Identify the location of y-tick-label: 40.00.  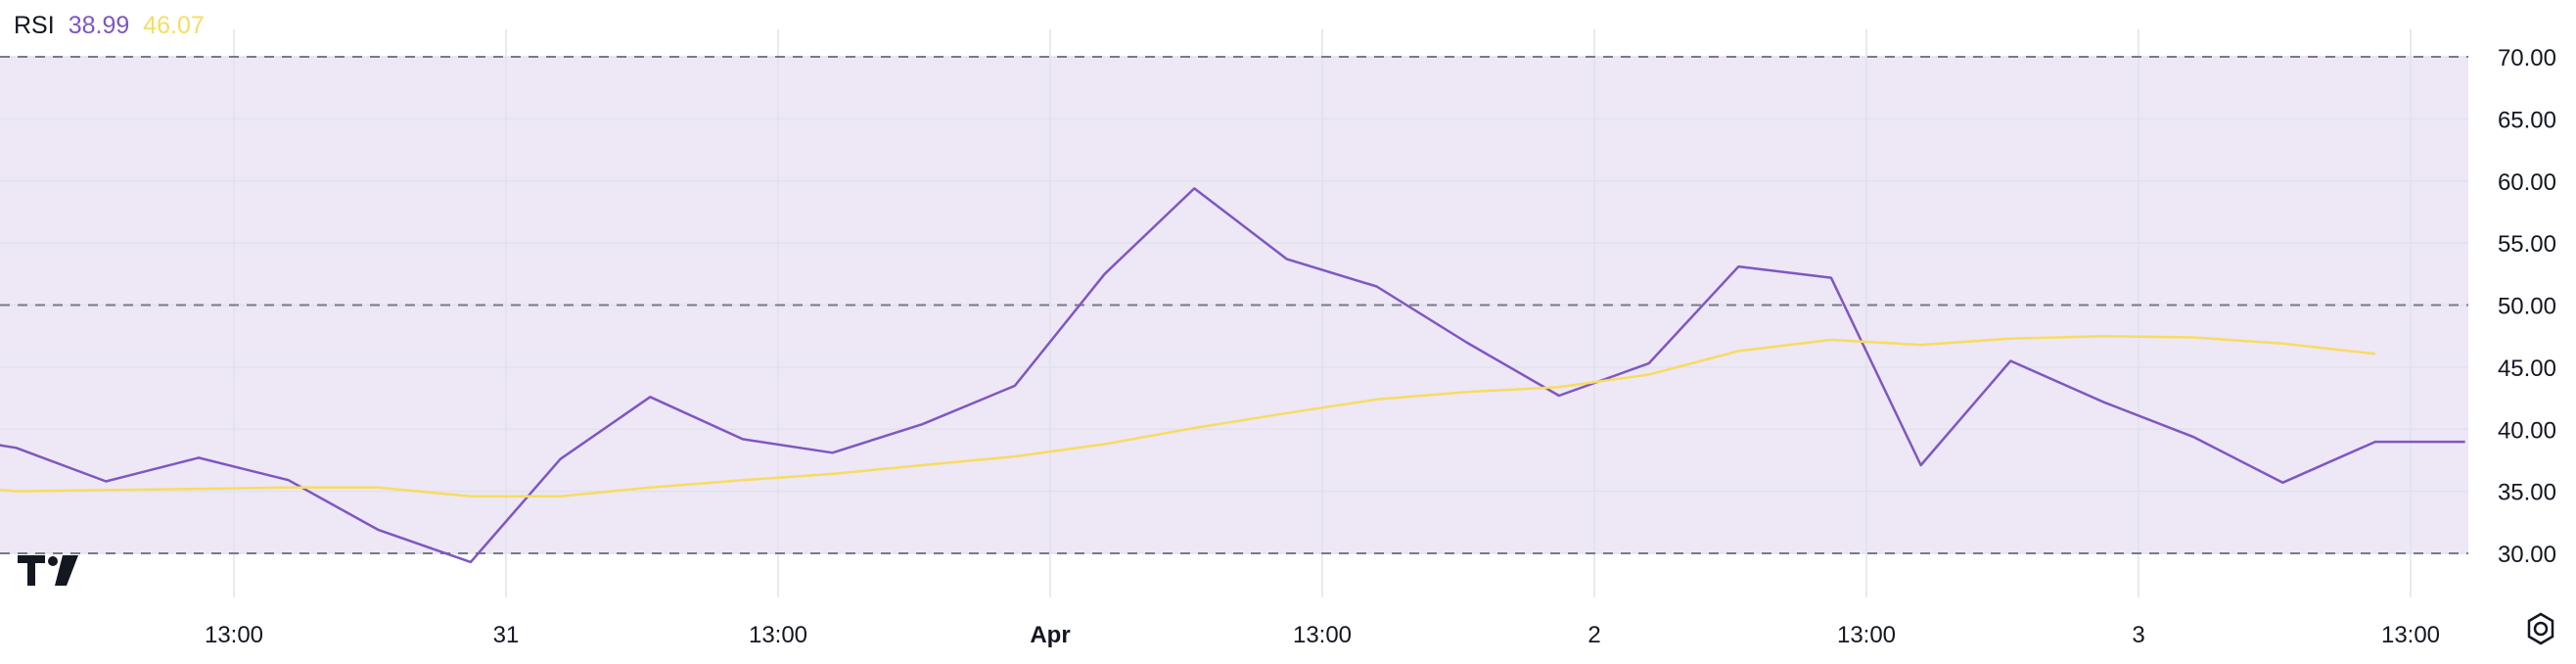
(2527, 431).